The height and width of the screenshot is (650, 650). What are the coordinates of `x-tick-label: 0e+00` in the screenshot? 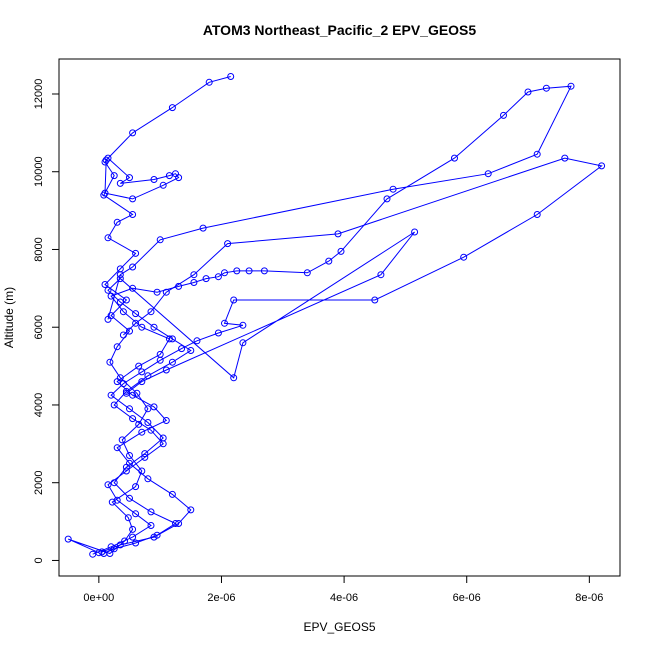 It's located at (98, 598).